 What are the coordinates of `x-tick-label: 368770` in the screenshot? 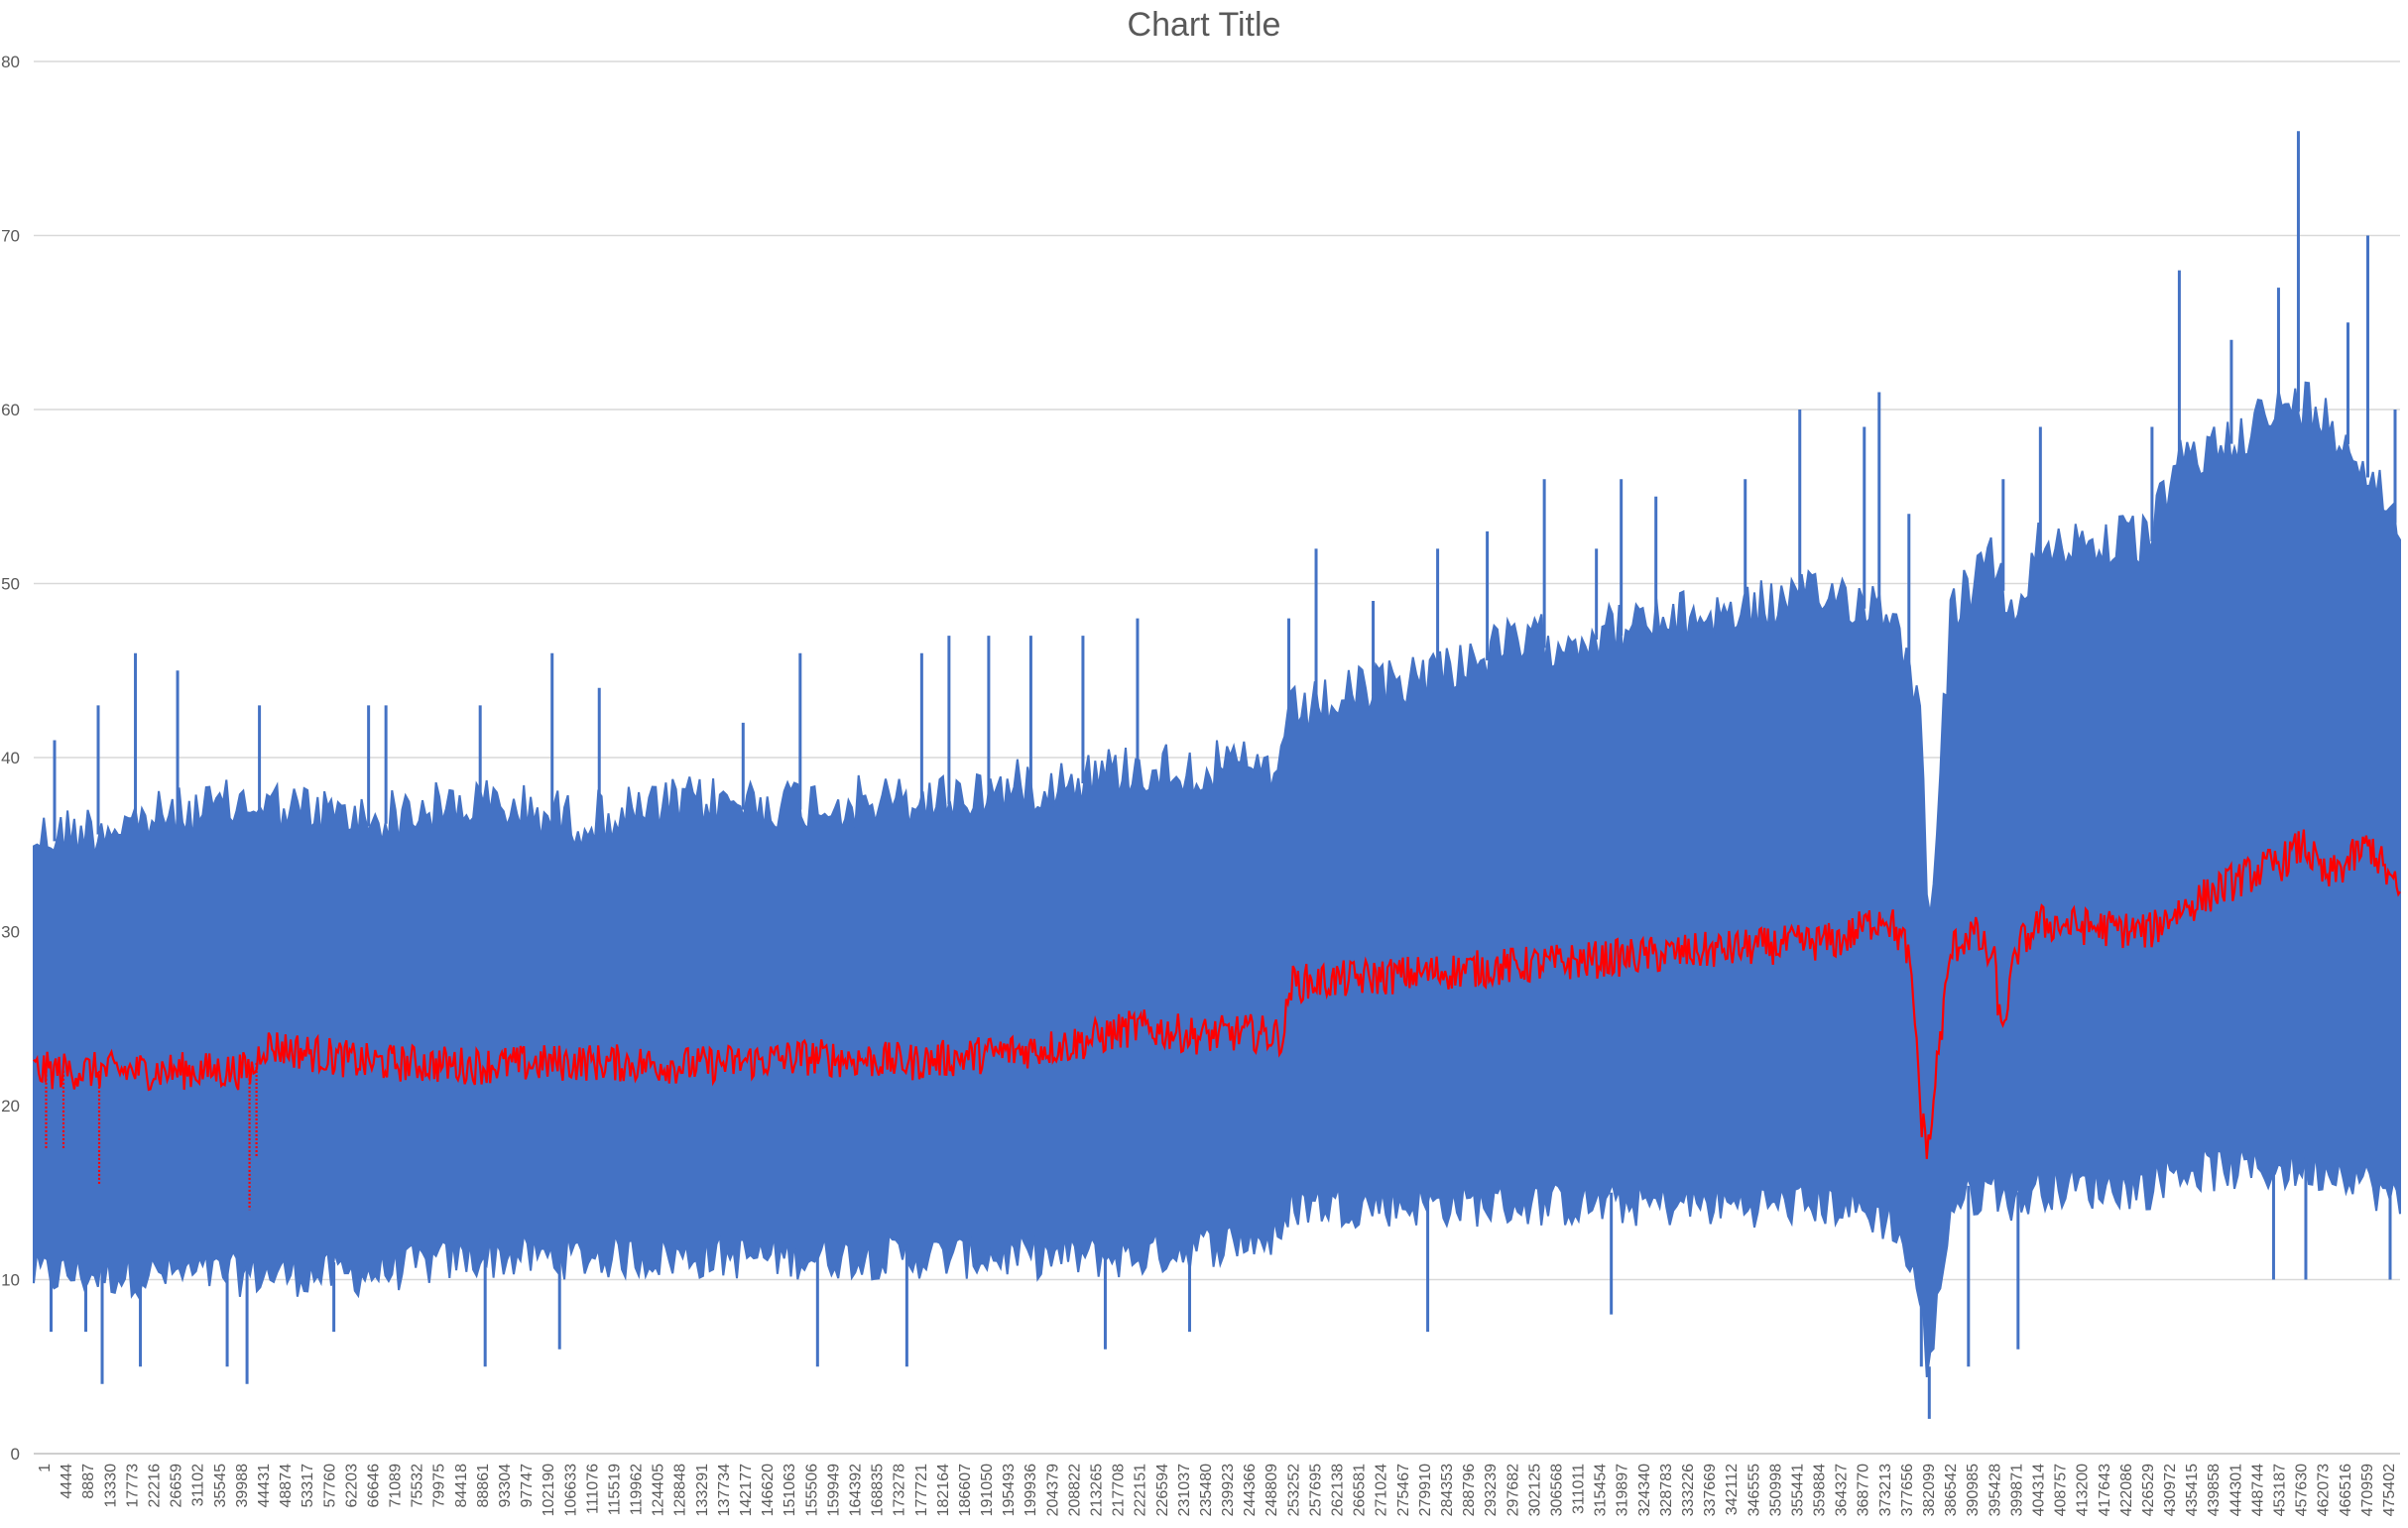 It's located at (1864, 1490).